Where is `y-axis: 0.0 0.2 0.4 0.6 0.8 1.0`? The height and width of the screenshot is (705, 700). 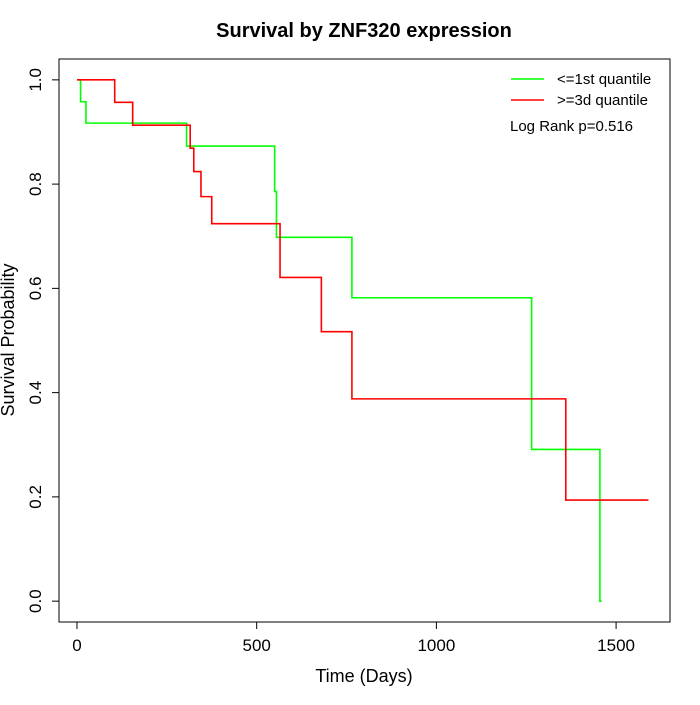 y-axis: 0.0 0.2 0.4 0.6 0.8 1.0 is located at coordinates (42, 340).